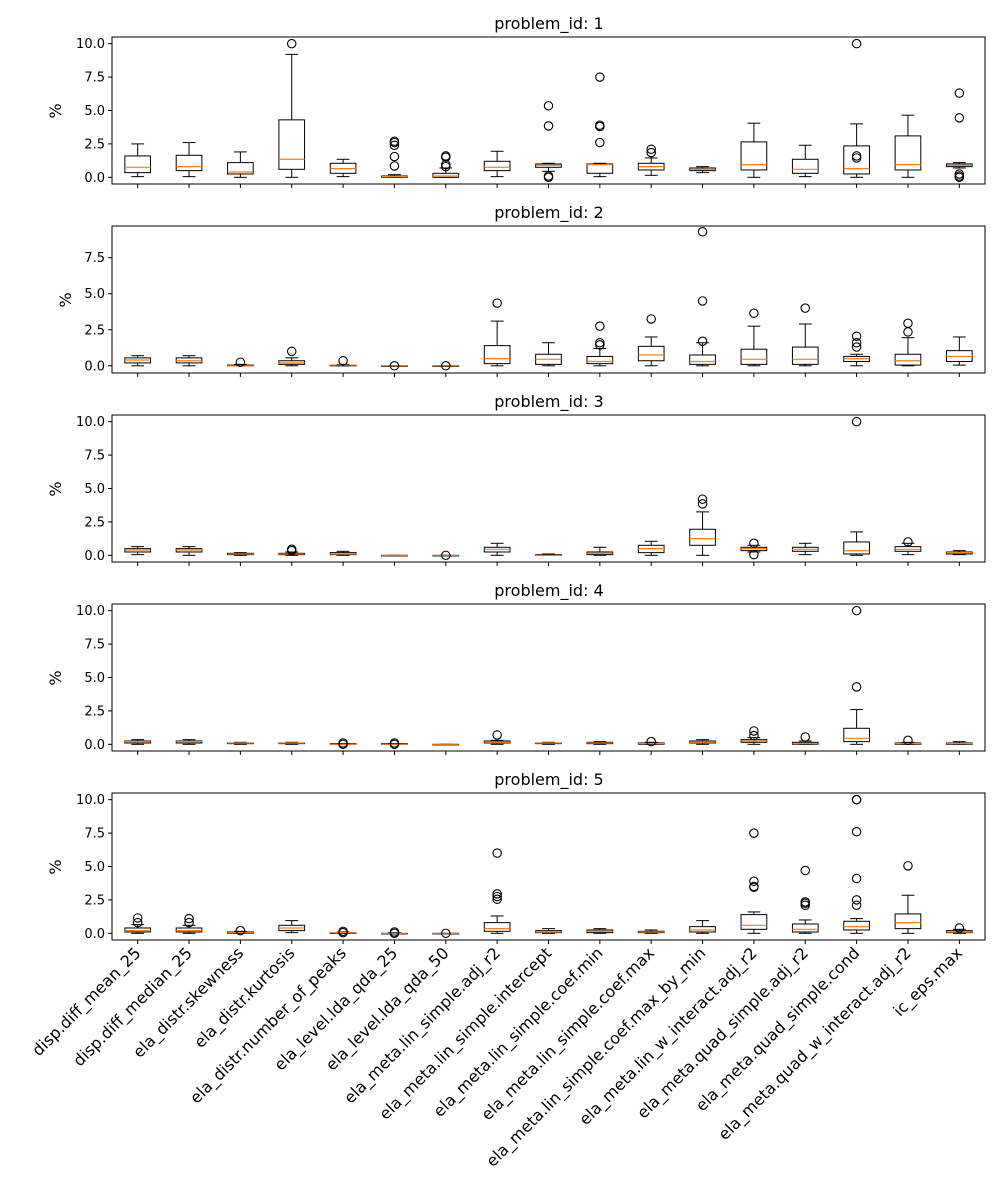 Image resolution: width=1000 pixels, height=1200 pixels. Describe the element at coordinates (548, 402) in the screenshot. I see `subplot-title: problem_id: 3` at that location.